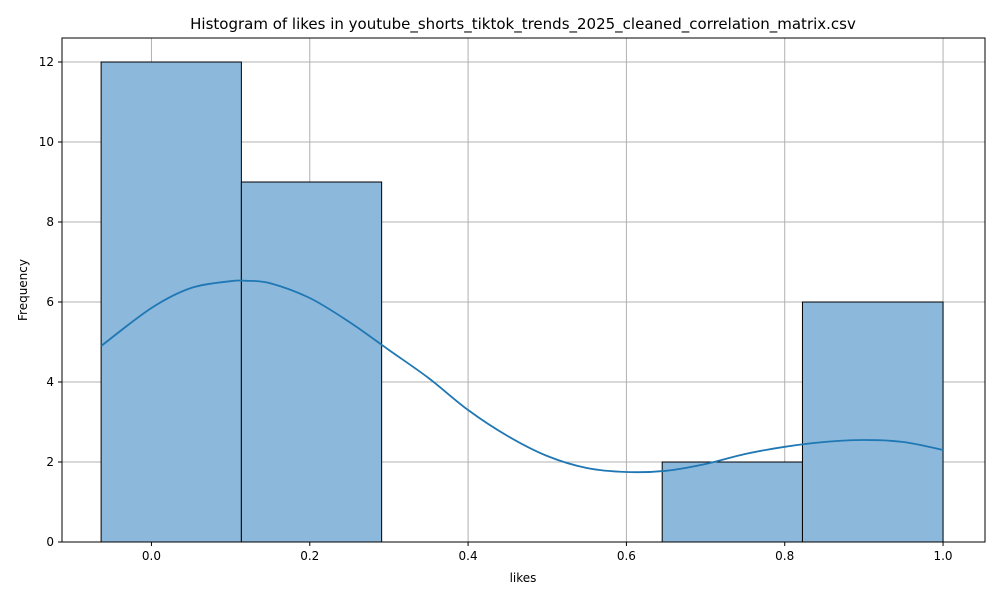 The image size is (1000, 600). I want to click on y-tick-label: 8, so click(50, 222).